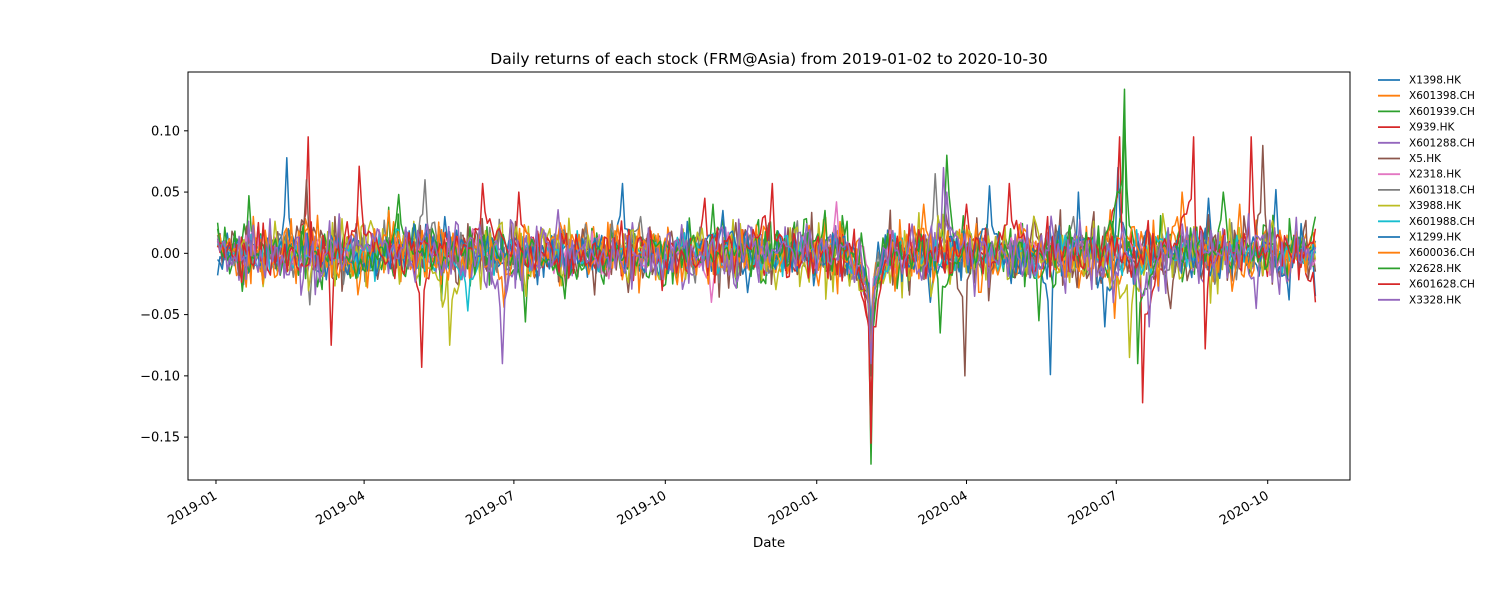 This screenshot has width=1500, height=600. Describe the element at coordinates (1442, 285) in the screenshot. I see `legend-label: X601628.CH` at that location.